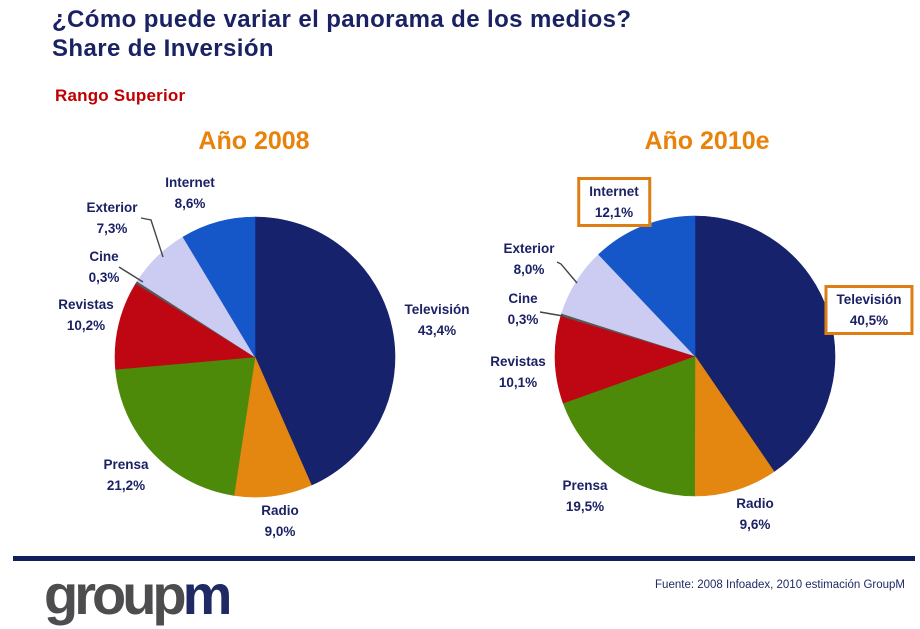  I want to click on label-2008-television: Televisión 43,4%, so click(436, 320).